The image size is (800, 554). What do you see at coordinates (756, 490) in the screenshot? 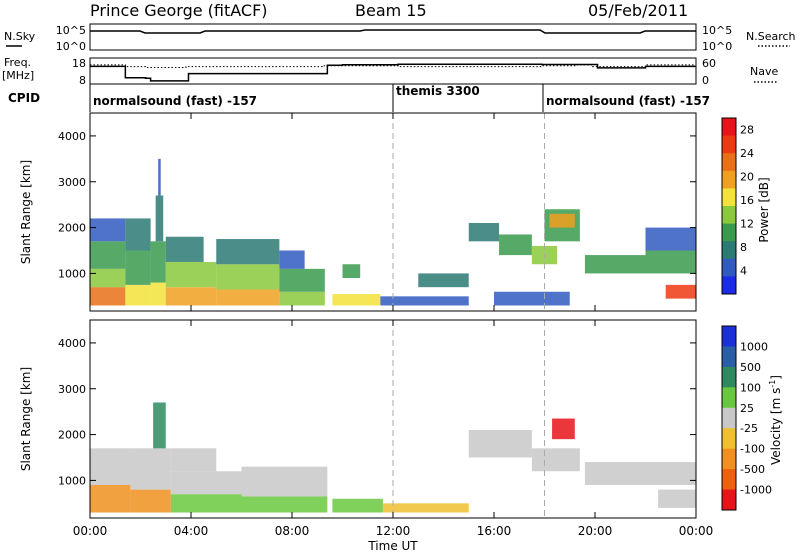
I see `velocity-colorbar-tick-7: -1000` at bounding box center [756, 490].